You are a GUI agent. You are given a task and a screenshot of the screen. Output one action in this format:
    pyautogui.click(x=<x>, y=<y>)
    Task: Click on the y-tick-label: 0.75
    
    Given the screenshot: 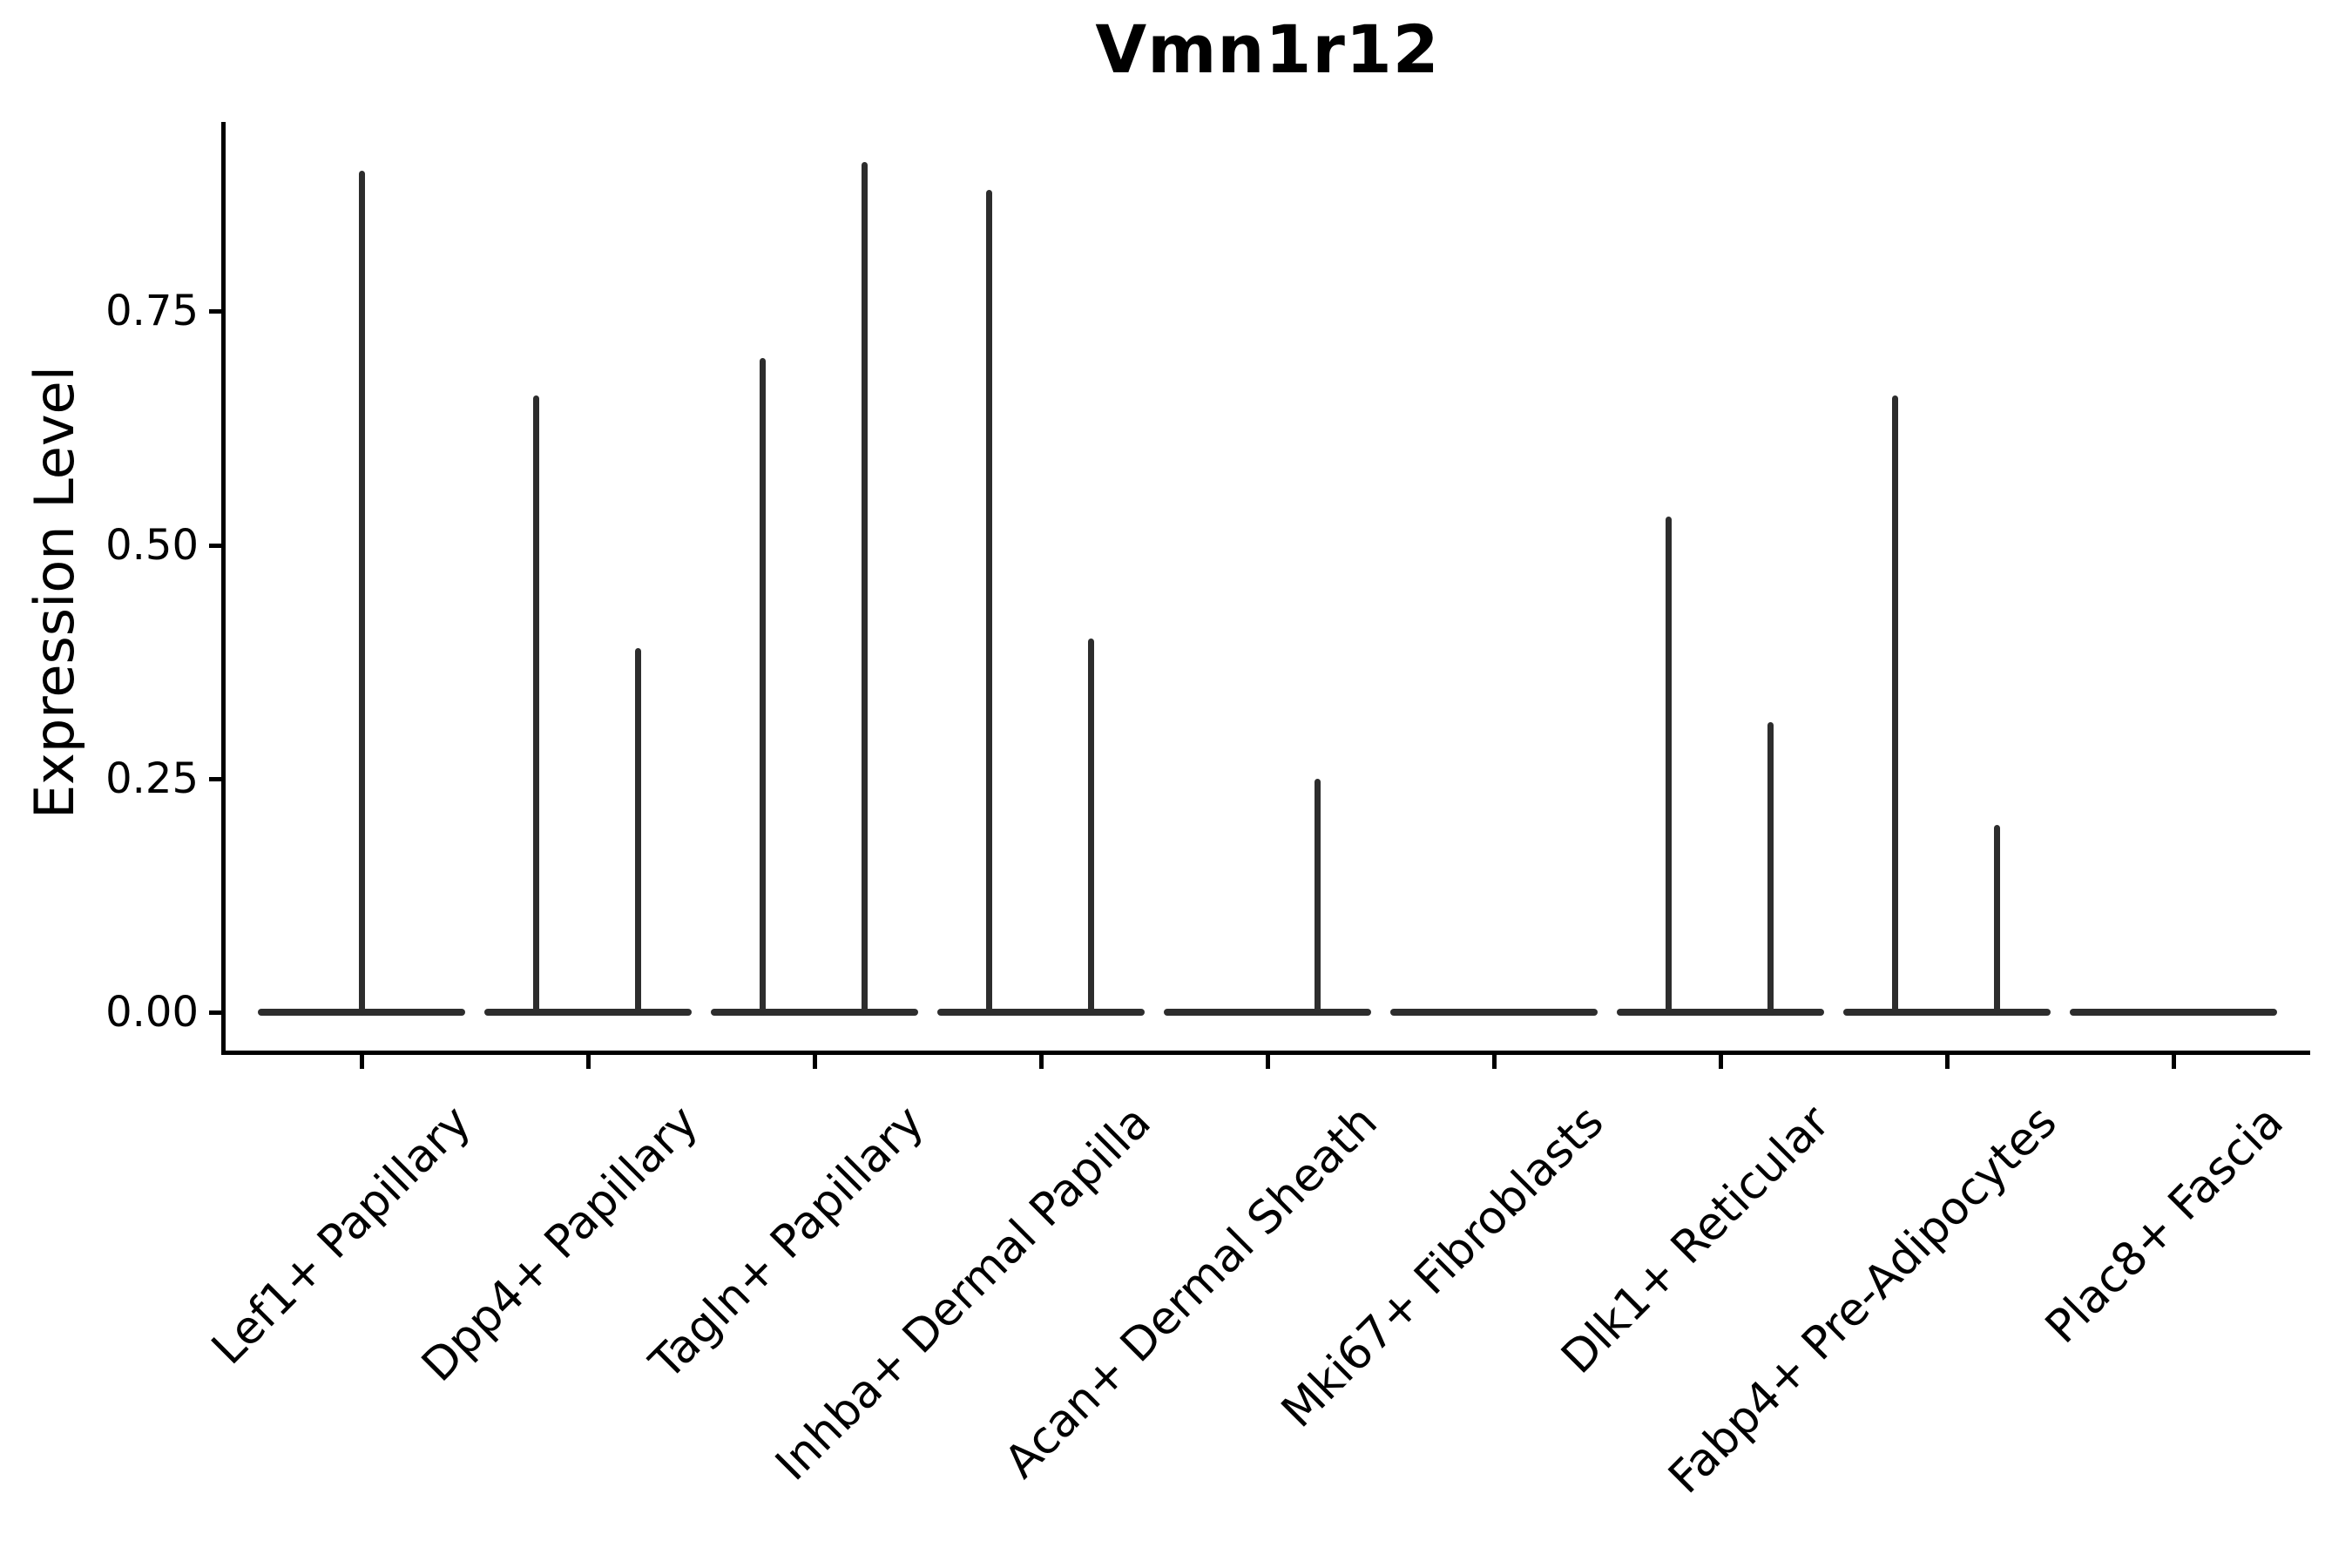 What is the action you would take?
    pyautogui.click(x=152, y=311)
    